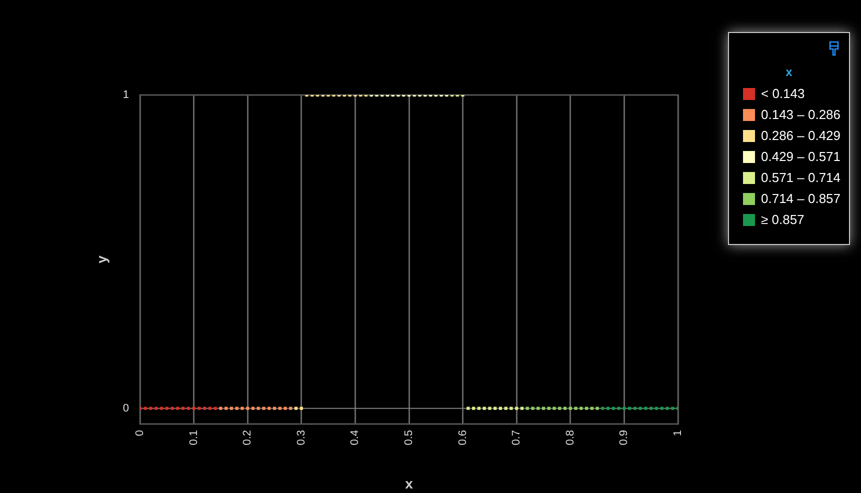 This screenshot has width=861, height=493. I want to click on legend-label: 0.143 – 0.286, so click(801, 114).